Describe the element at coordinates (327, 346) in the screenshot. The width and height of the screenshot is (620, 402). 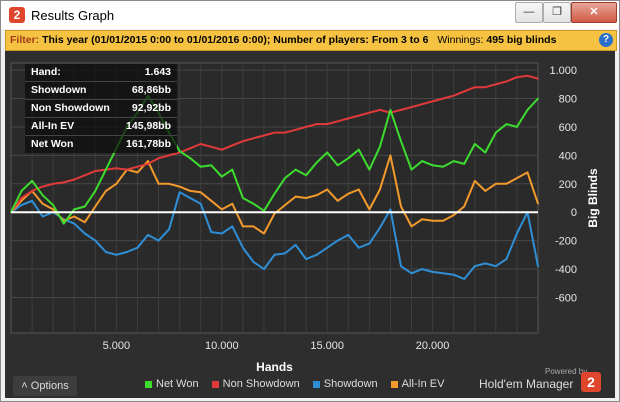
I see `x-tick-label: 15.000` at that location.